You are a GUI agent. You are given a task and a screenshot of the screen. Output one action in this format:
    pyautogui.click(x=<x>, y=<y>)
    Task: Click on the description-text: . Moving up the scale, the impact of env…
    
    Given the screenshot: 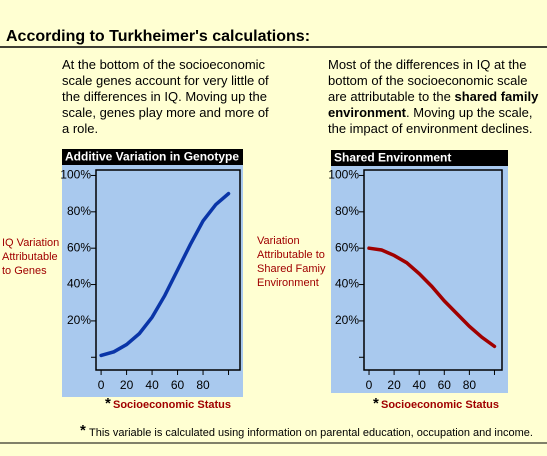 What is the action you would take?
    pyautogui.click(x=430, y=120)
    